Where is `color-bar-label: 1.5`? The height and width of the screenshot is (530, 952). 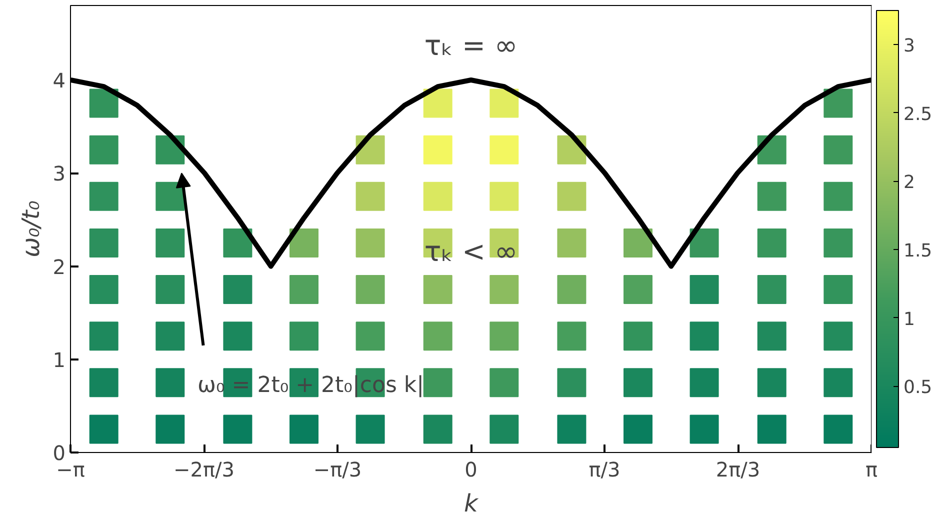
color-bar-label: 1.5 is located at coordinates (918, 251).